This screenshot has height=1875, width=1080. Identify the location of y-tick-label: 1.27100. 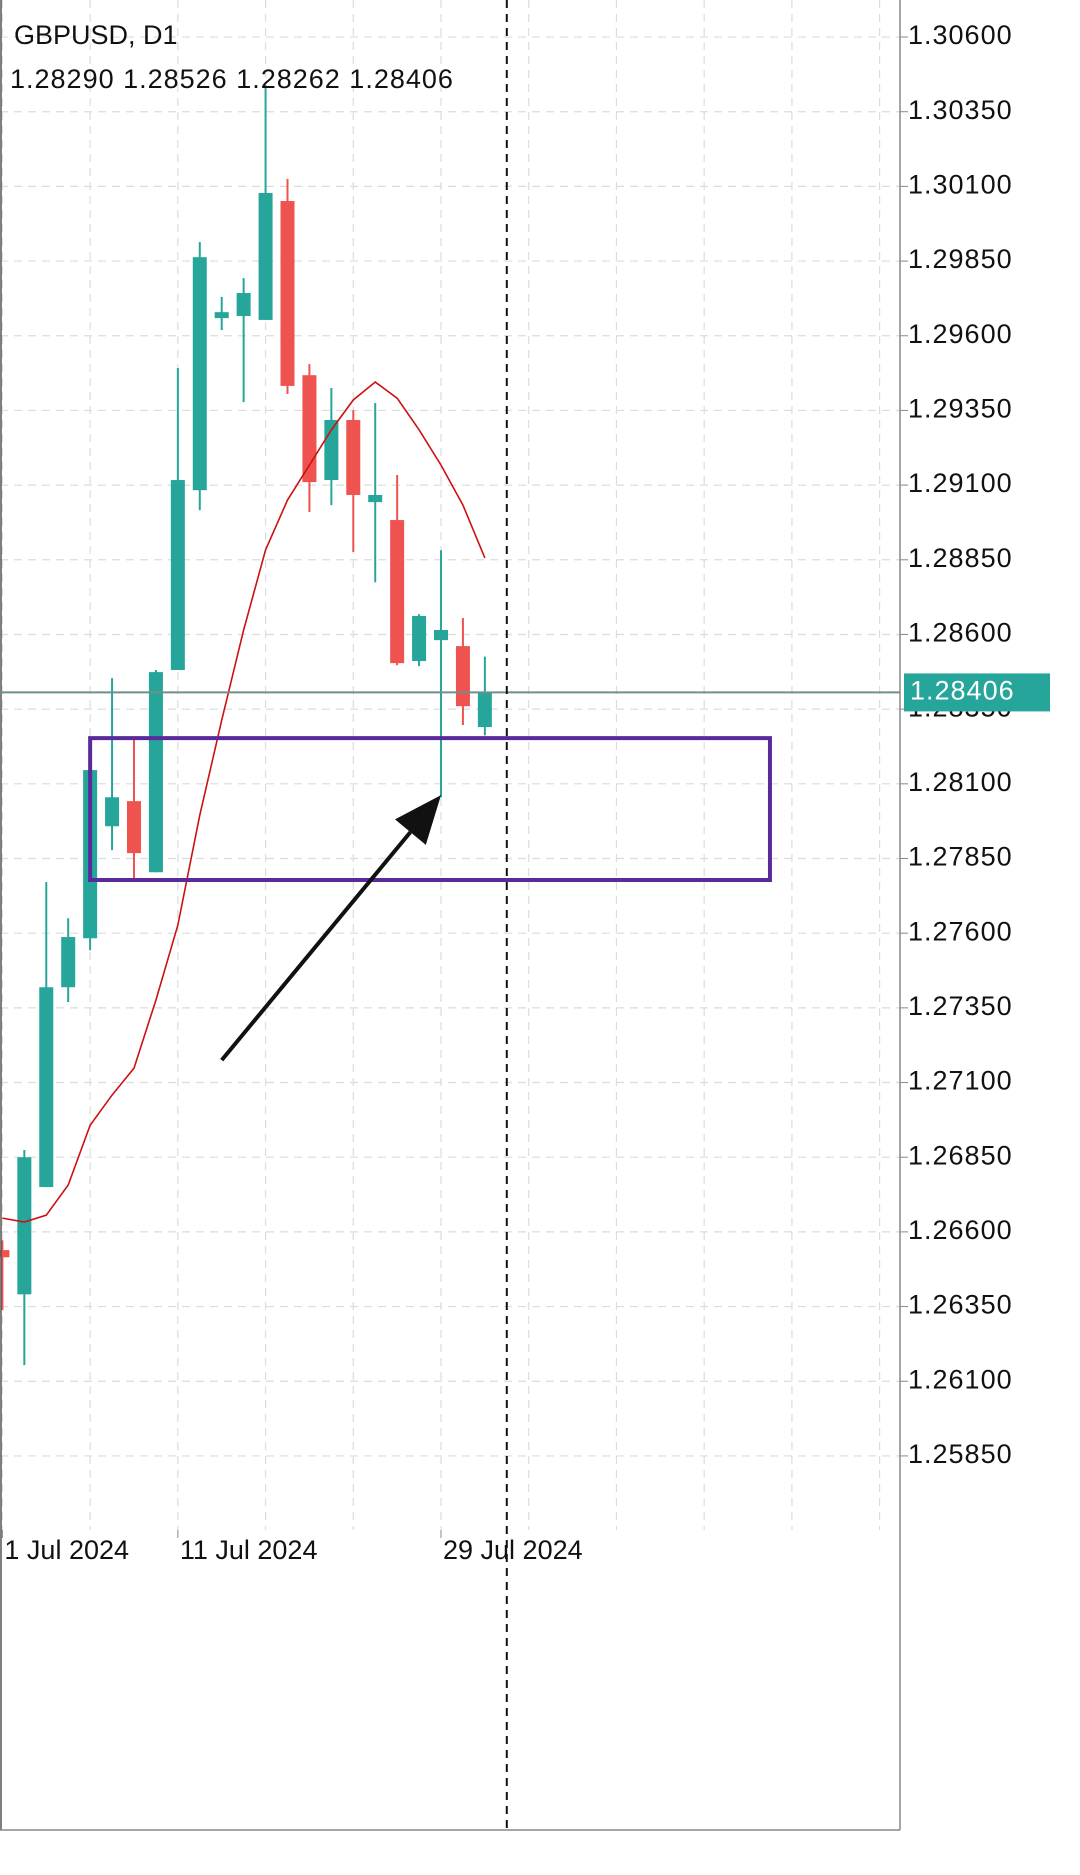
(960, 1081).